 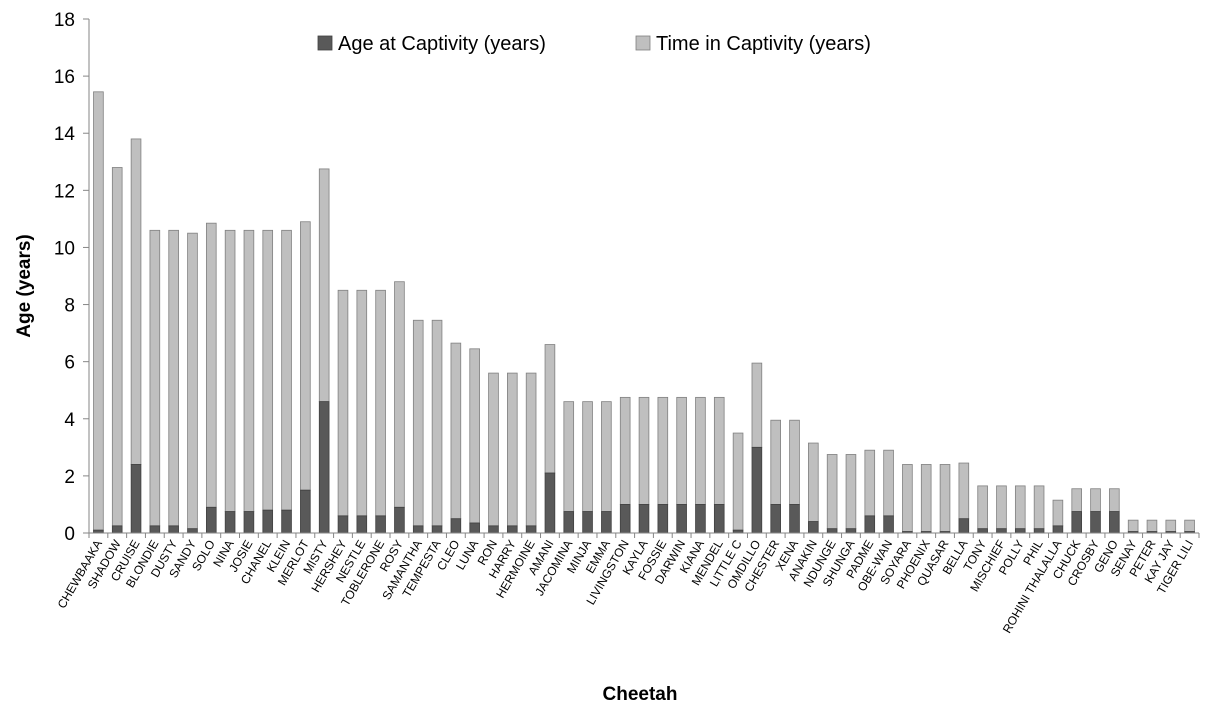 I want to click on legend-swatch-age, so click(x=325, y=43).